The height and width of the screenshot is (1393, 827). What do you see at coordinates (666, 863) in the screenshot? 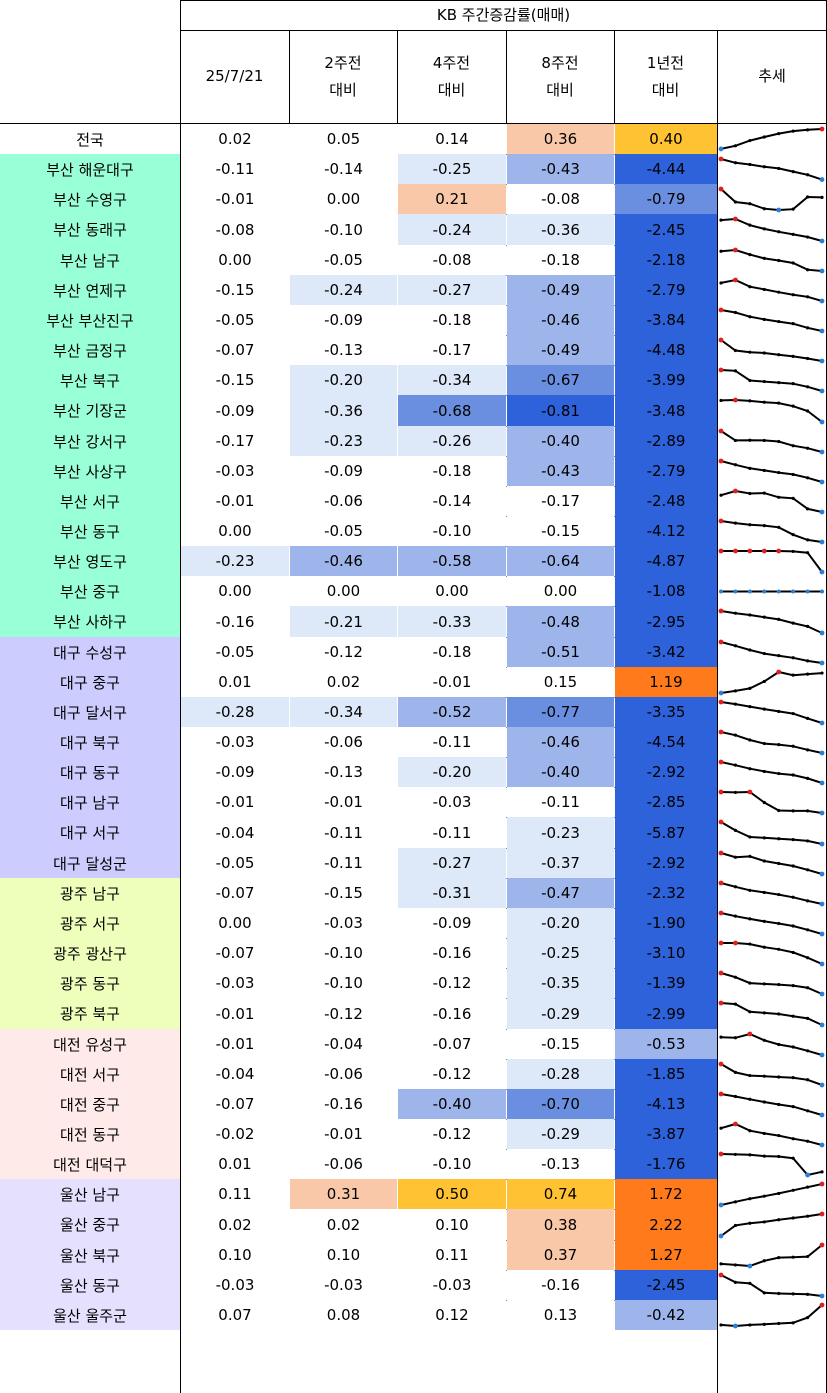
I see `value-1y: -2.92` at bounding box center [666, 863].